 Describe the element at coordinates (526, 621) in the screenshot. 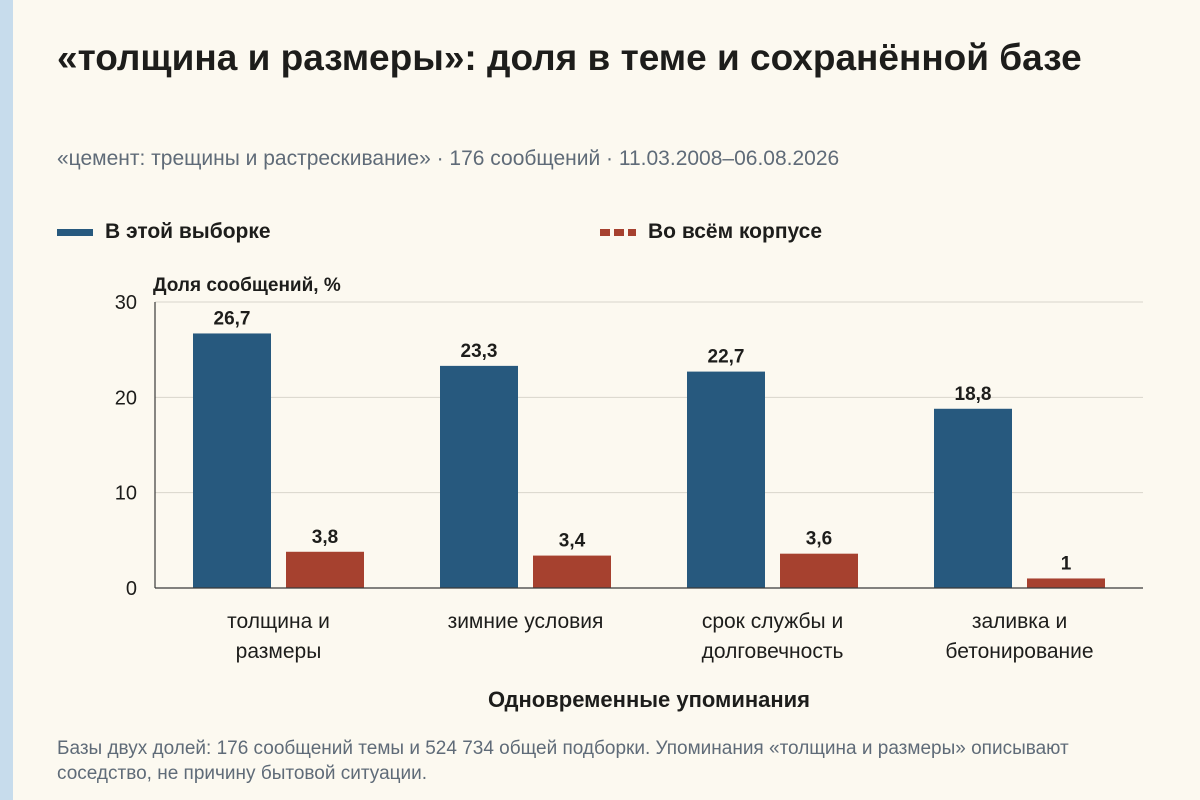

I see `x-tick-label: зимние условия` at that location.